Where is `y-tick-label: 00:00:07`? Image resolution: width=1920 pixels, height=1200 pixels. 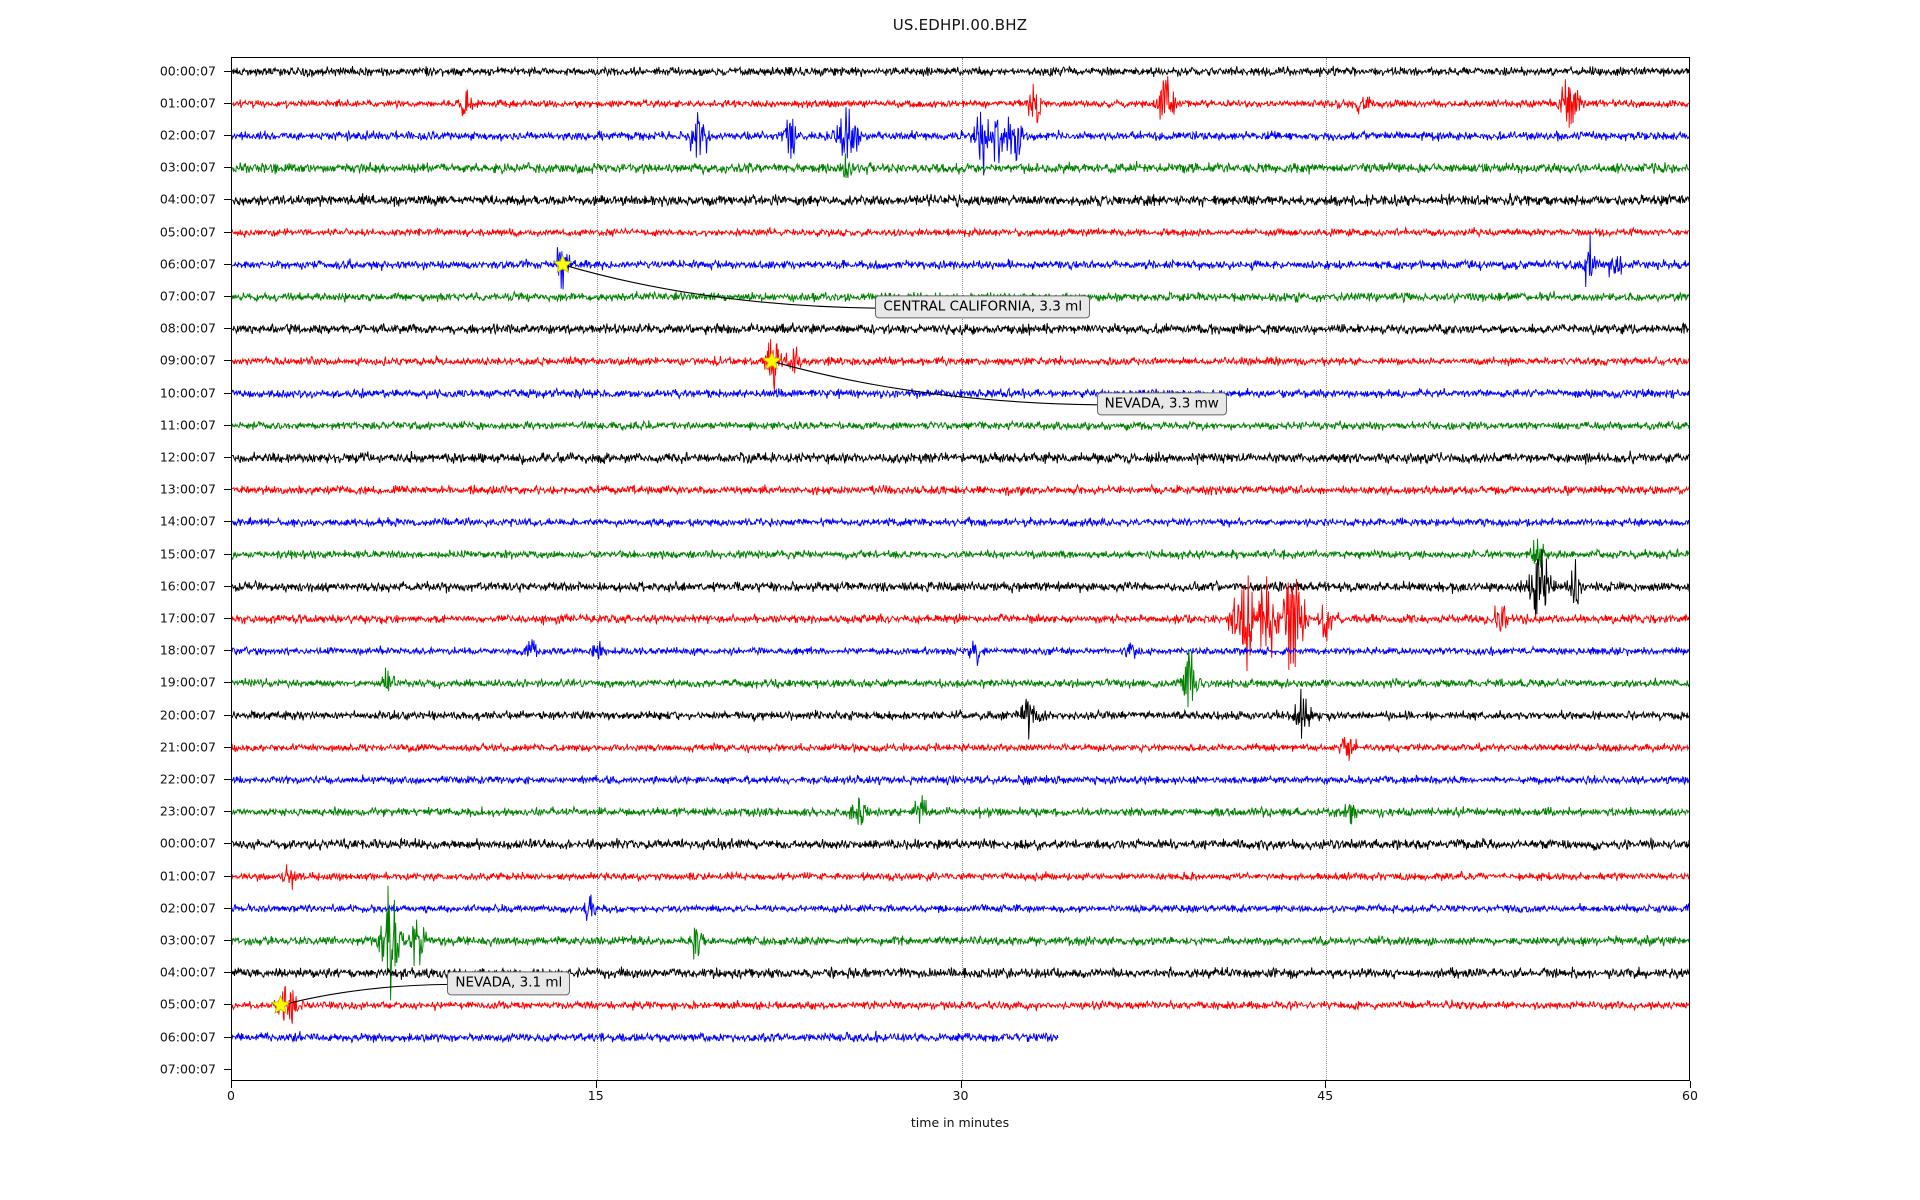 y-tick-label: 00:00:07 is located at coordinates (187, 70).